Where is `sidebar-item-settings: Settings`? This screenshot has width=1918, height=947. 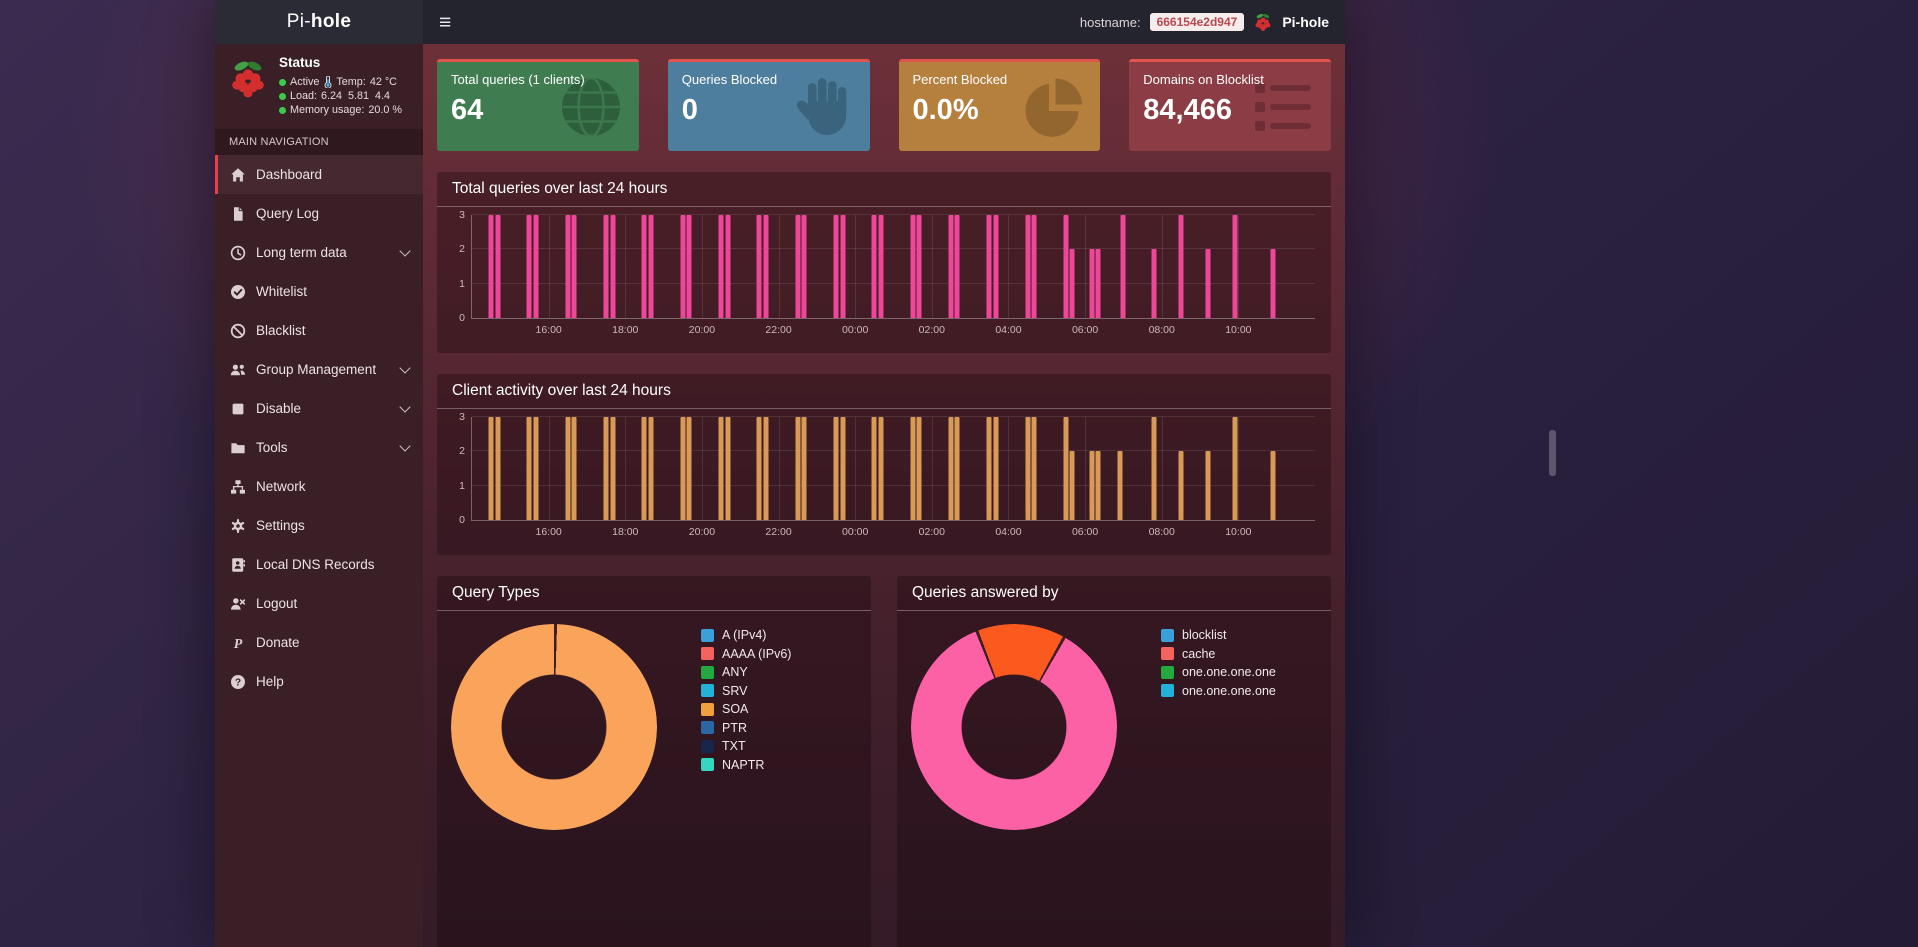 sidebar-item-settings: Settings is located at coordinates (319, 525).